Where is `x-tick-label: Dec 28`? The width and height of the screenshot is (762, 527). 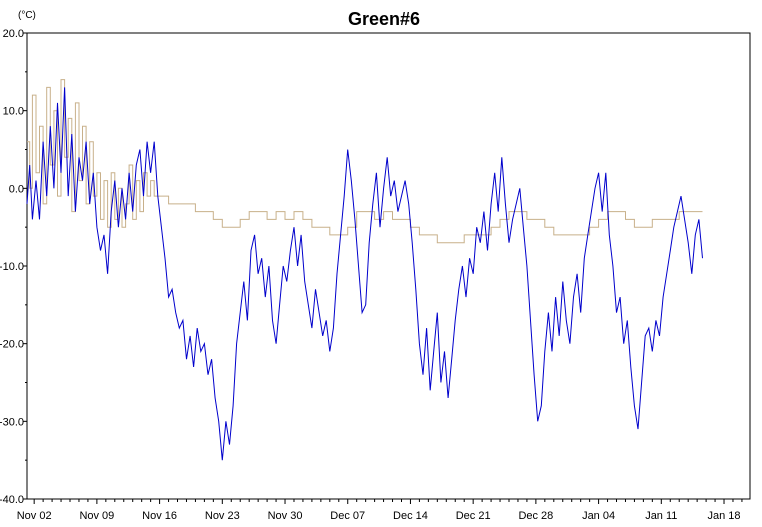
x-tick-label: Dec 28 is located at coordinates (535, 516).